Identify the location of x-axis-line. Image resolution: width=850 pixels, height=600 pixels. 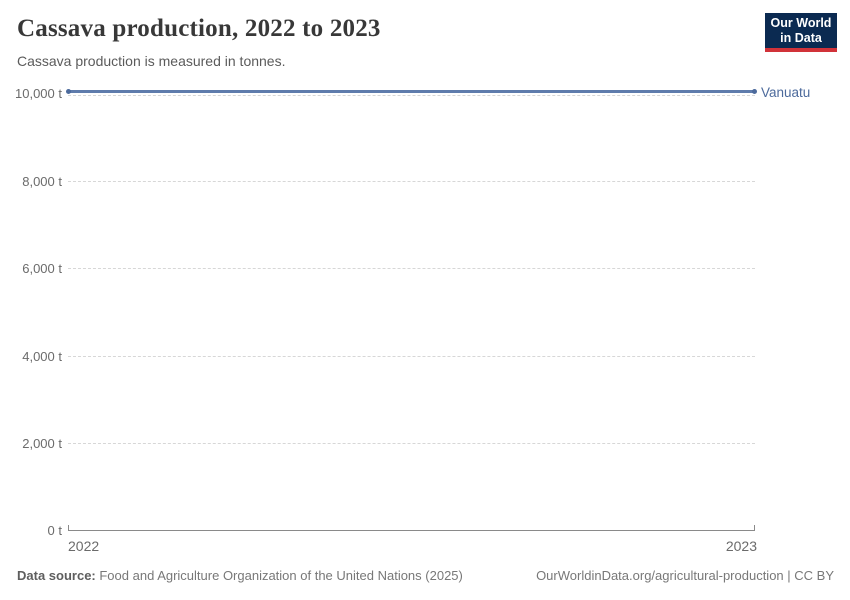
(411, 530).